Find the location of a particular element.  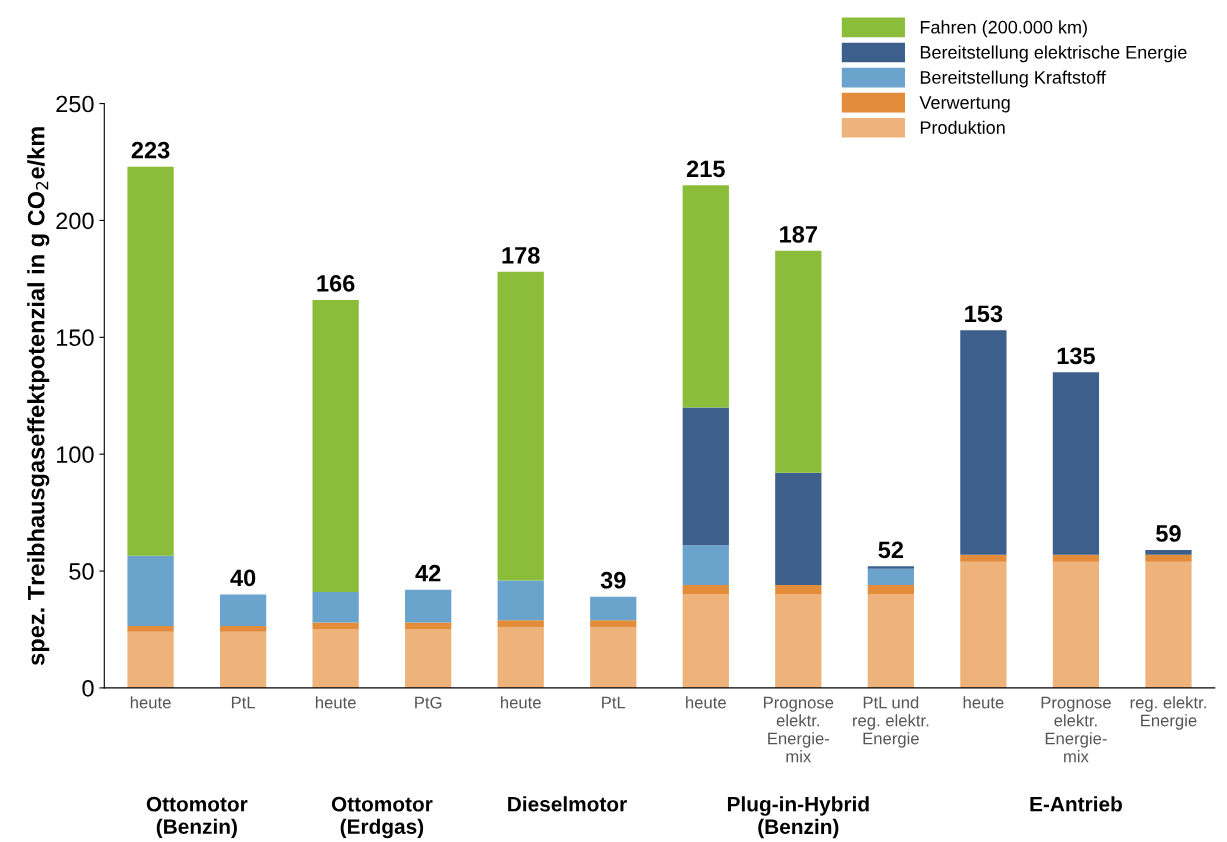

total-label: 187 is located at coordinates (798, 234).